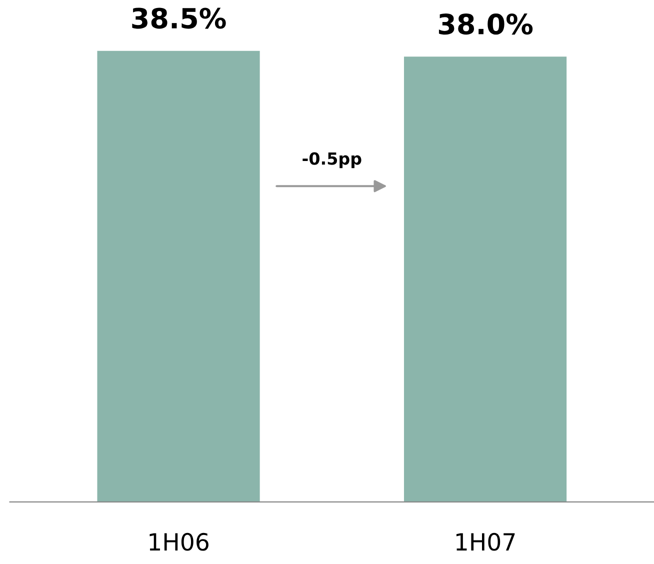  Describe the element at coordinates (485, 541) in the screenshot. I see `x-tick-label: 1H07` at that location.